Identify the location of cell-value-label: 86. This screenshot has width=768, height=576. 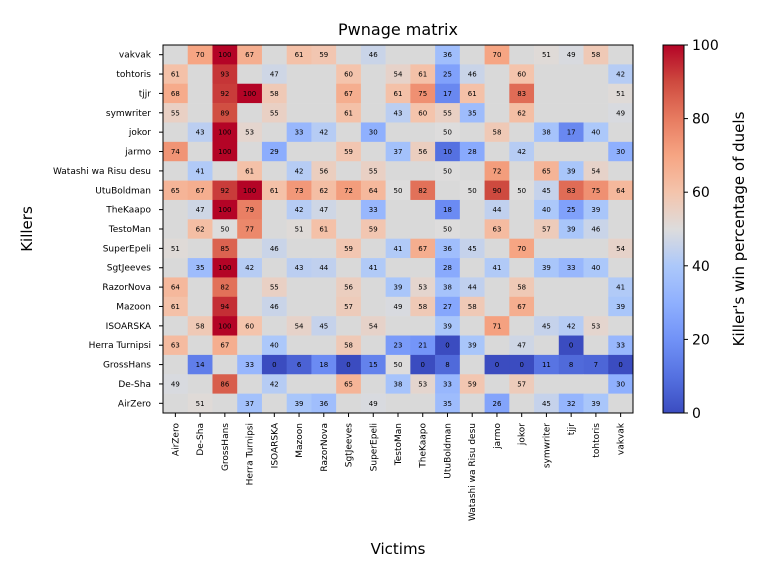
(224, 384).